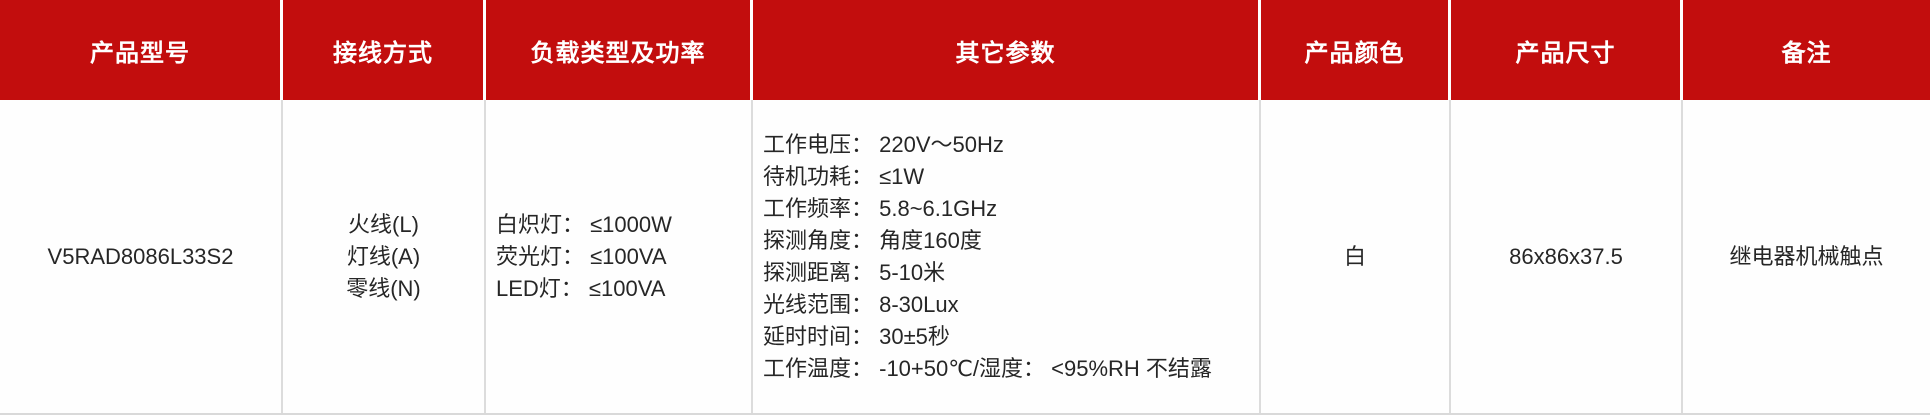 This screenshot has width=1930, height=415. I want to click on load-line: LED灯： ≤100VA, so click(581, 288).